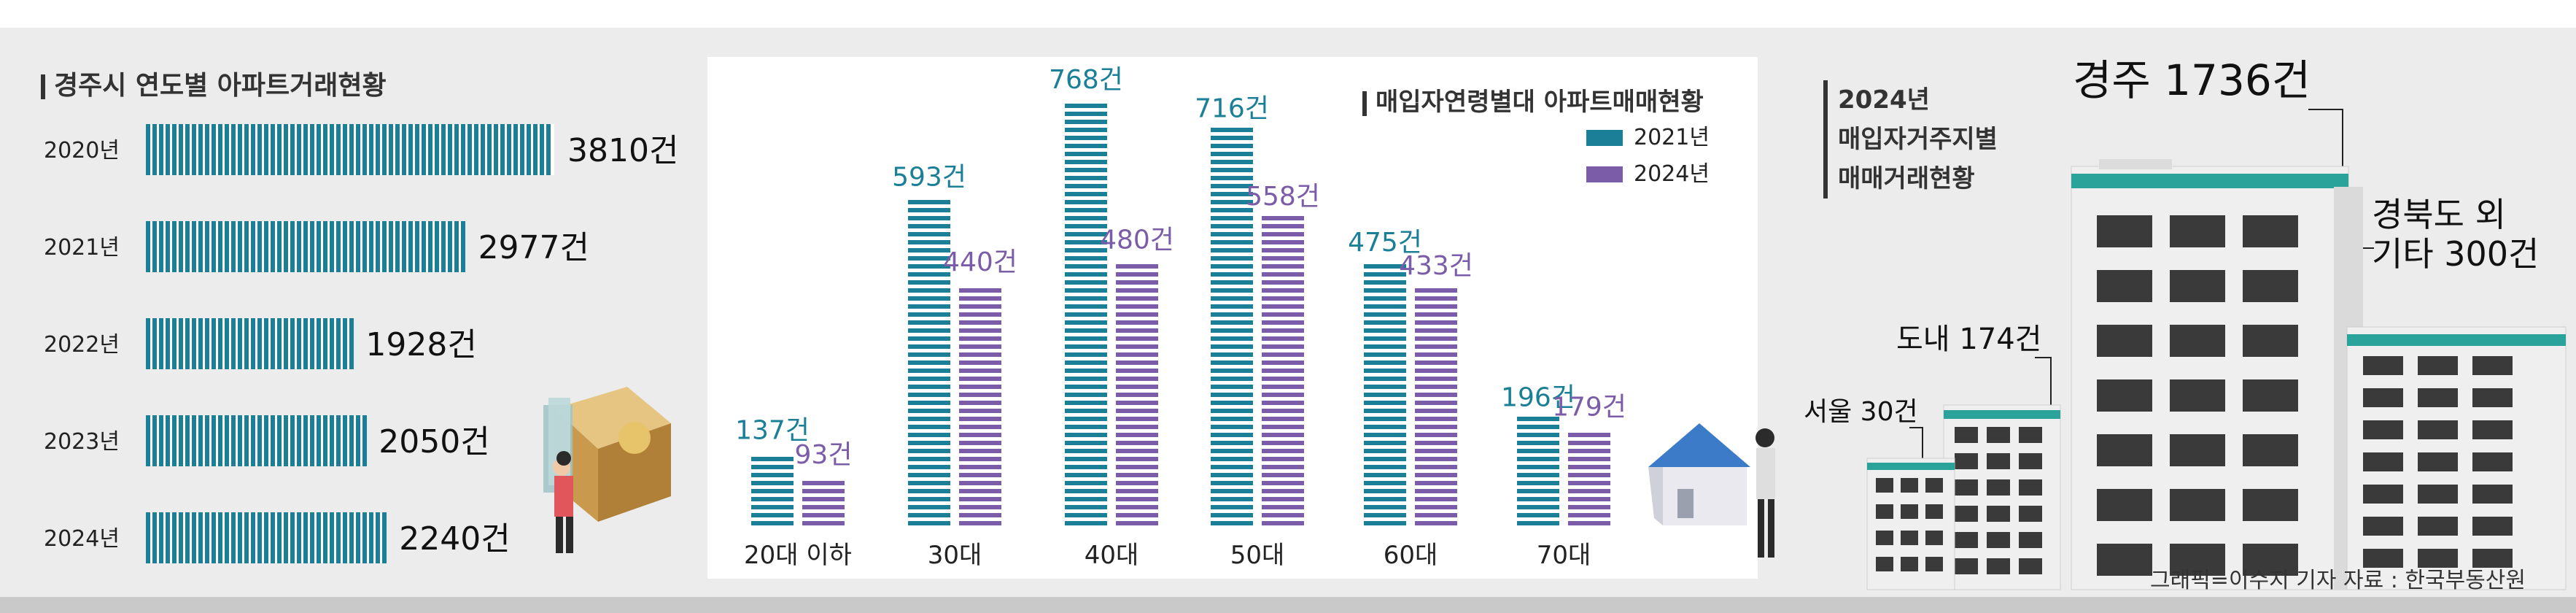 The image size is (2576, 613). I want to click on age-value-label: 433건, so click(1436, 266).